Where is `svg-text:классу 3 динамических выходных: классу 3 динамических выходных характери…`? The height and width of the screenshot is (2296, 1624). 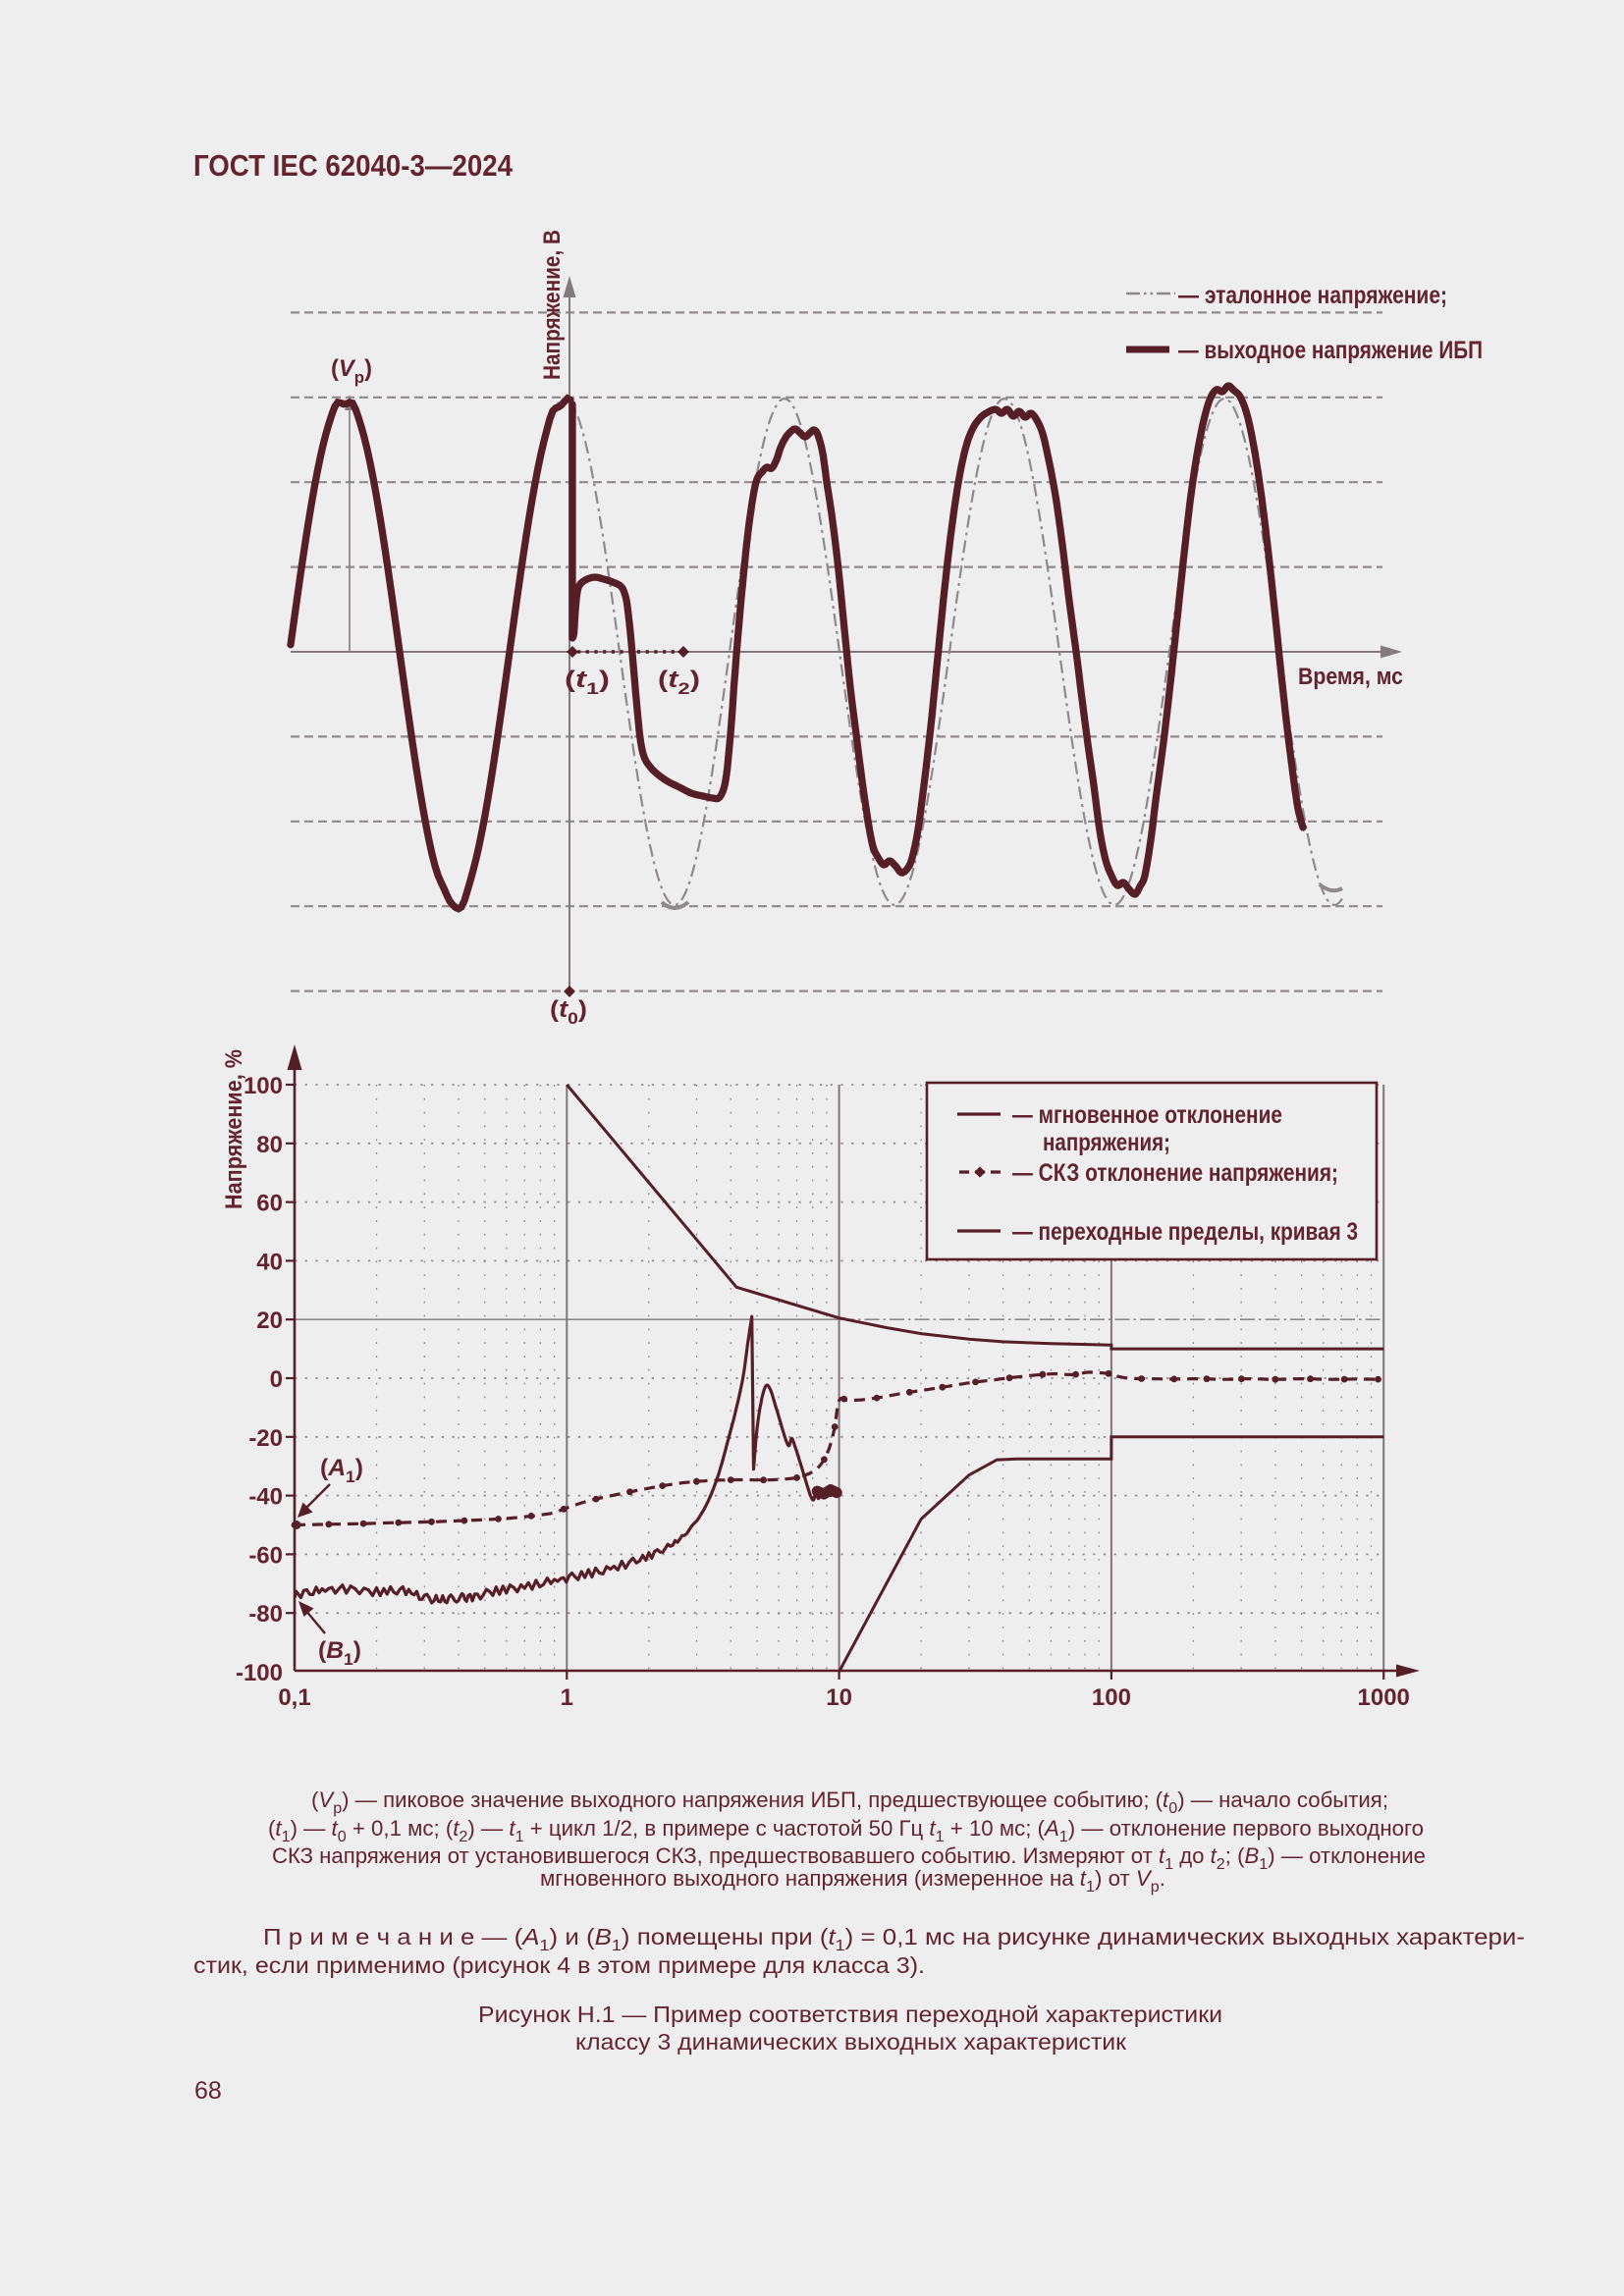
svg-text:классу 3 динамических выходных: классу 3 динамических выходных характери… is located at coordinates (851, 2042).